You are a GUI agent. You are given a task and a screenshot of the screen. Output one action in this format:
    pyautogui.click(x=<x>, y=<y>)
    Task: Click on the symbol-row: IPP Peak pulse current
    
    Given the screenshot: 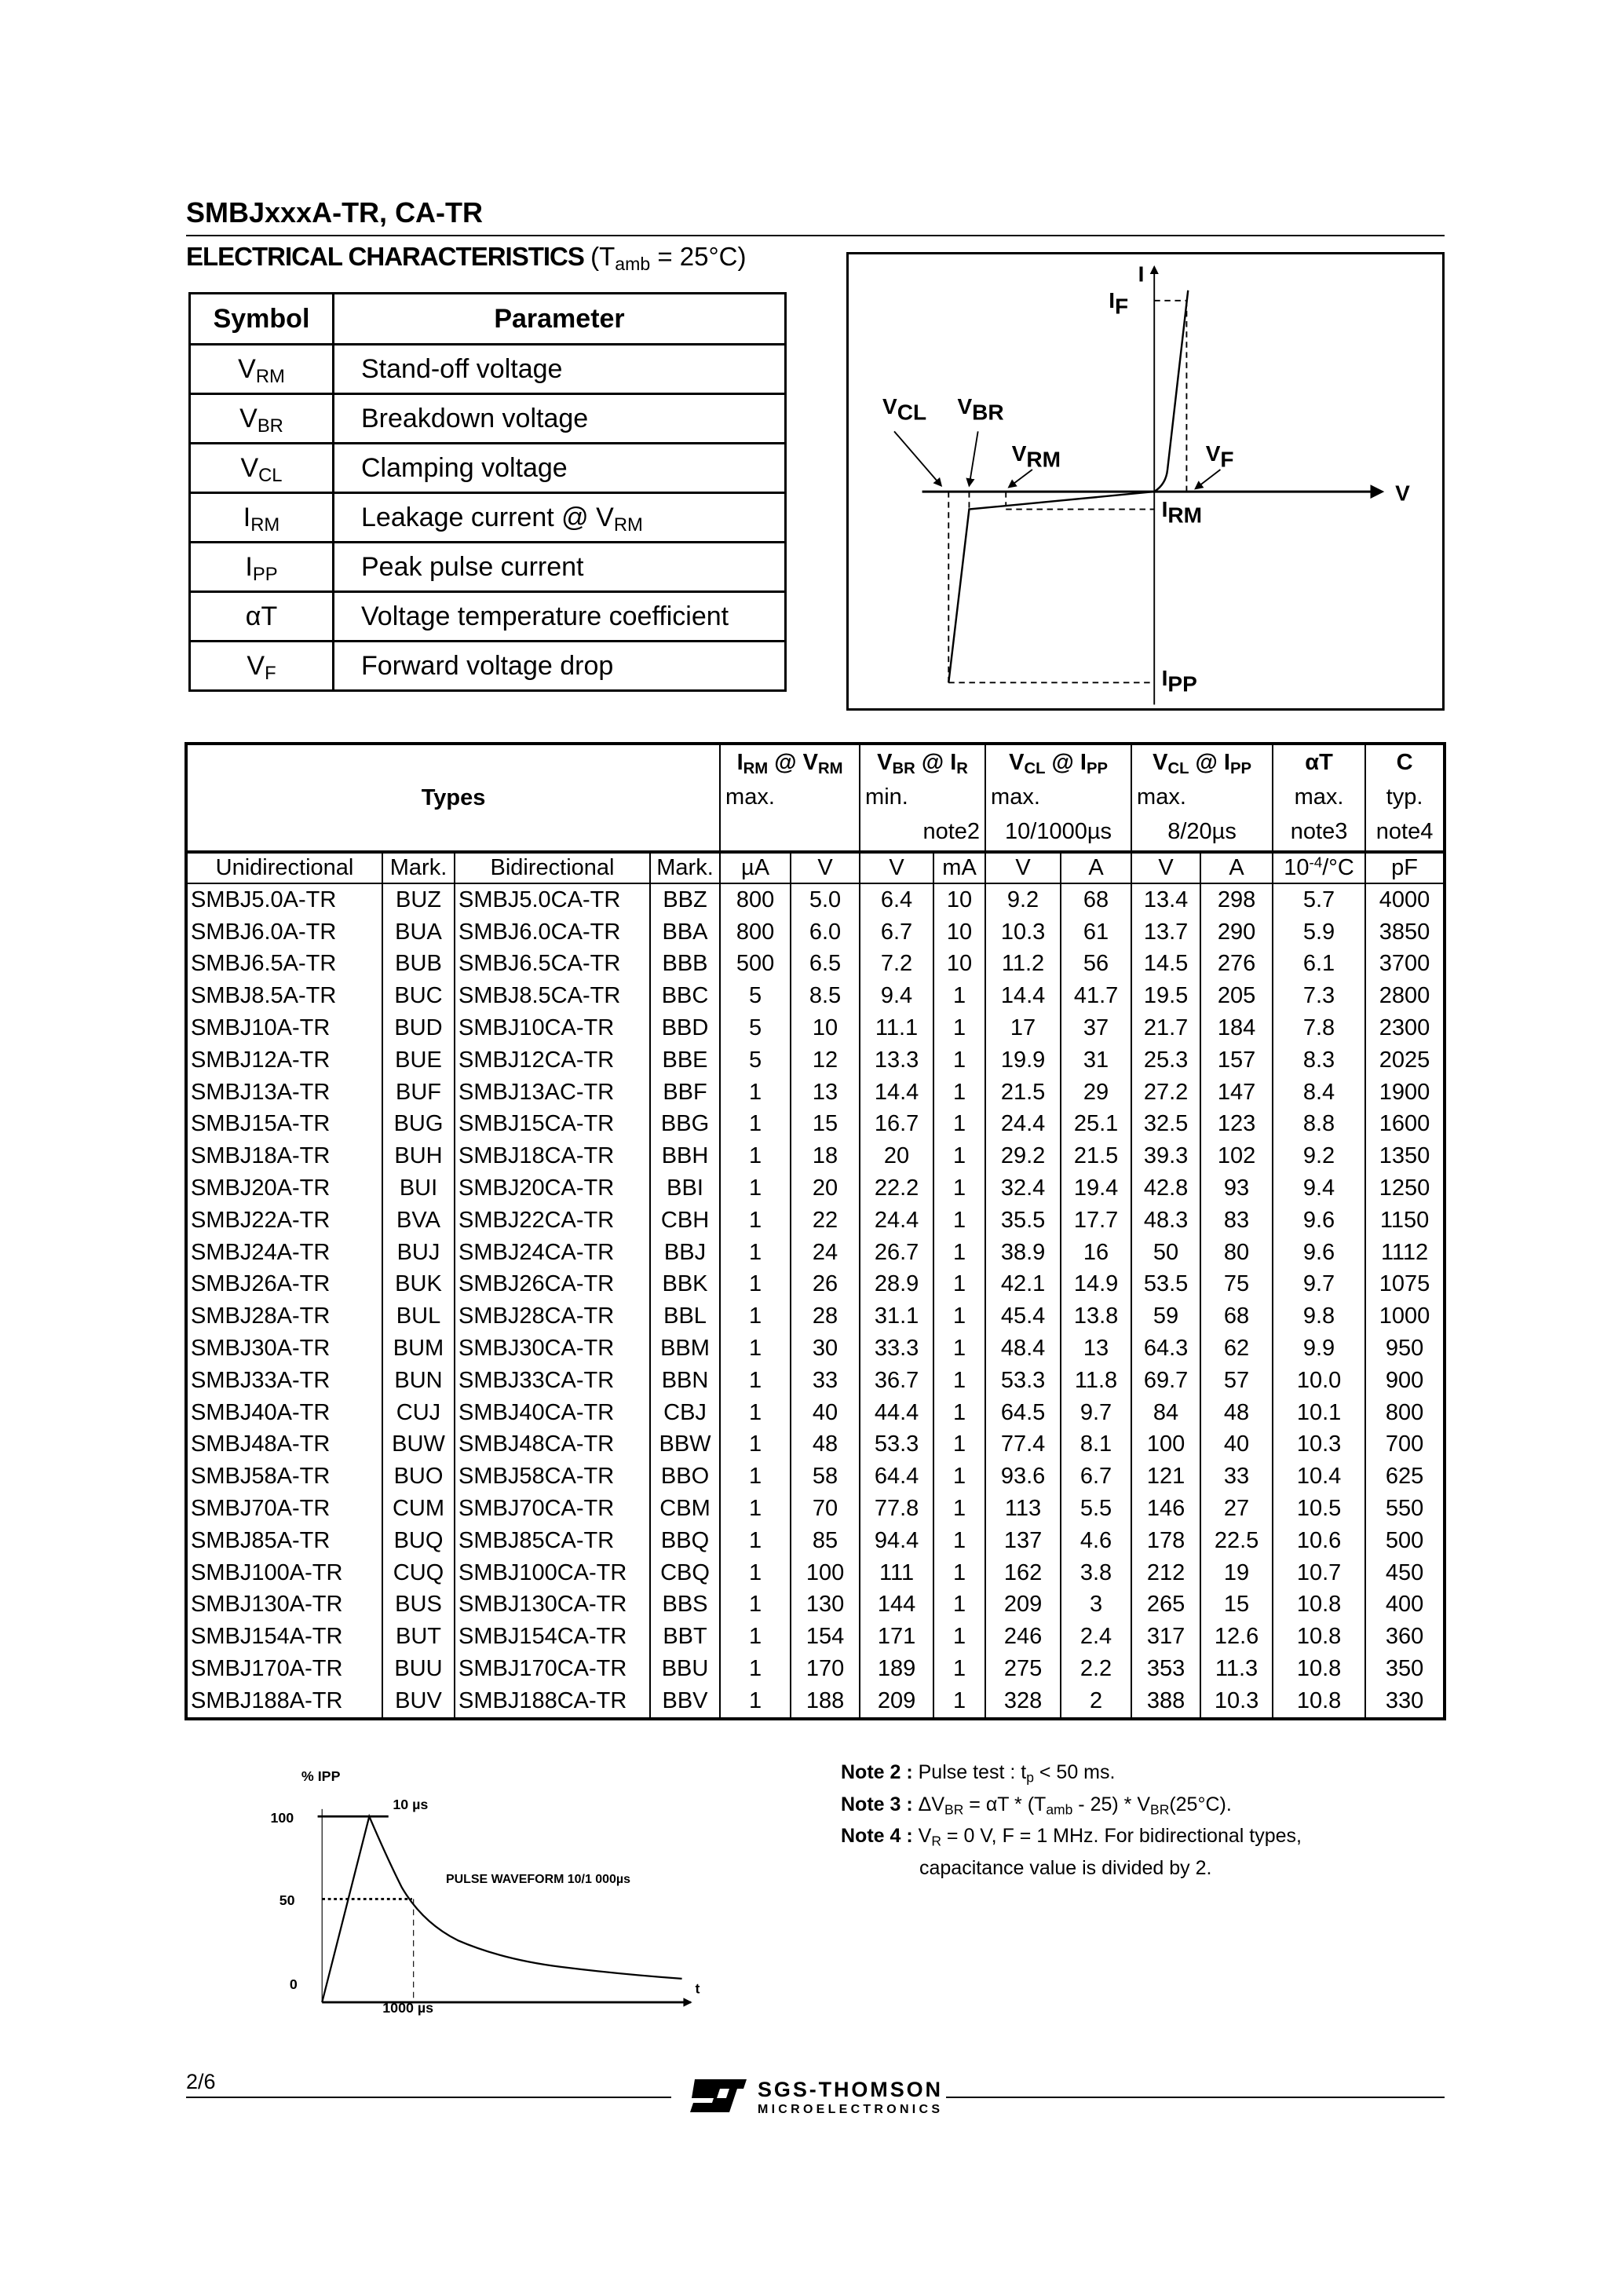 What is the action you would take?
    pyautogui.click(x=487, y=567)
    